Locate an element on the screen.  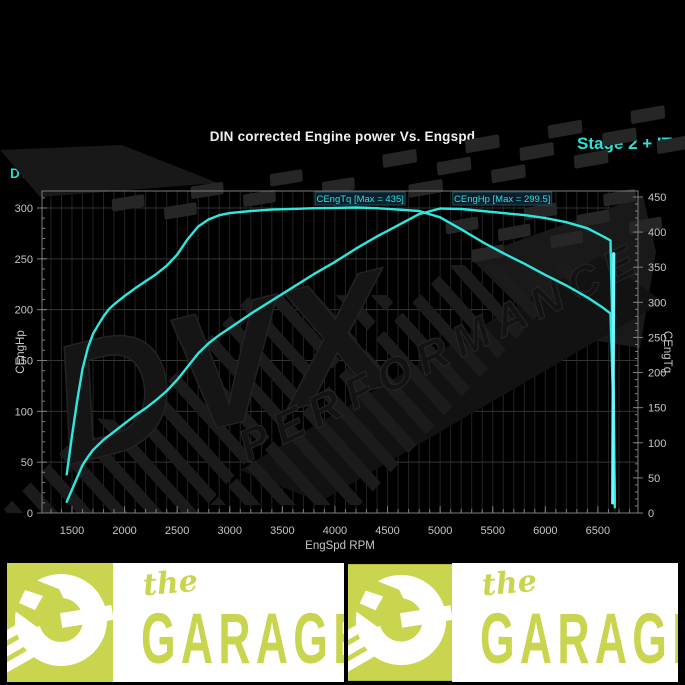
svg-text: 6500 is located at coordinates (598, 531).